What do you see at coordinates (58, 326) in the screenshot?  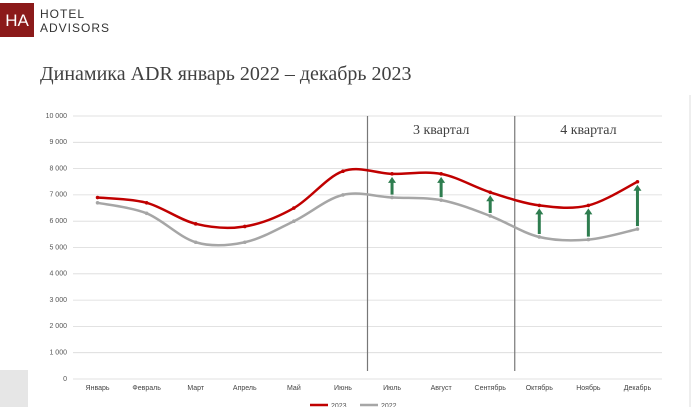 I see `y-tick-label: 2 000` at bounding box center [58, 326].